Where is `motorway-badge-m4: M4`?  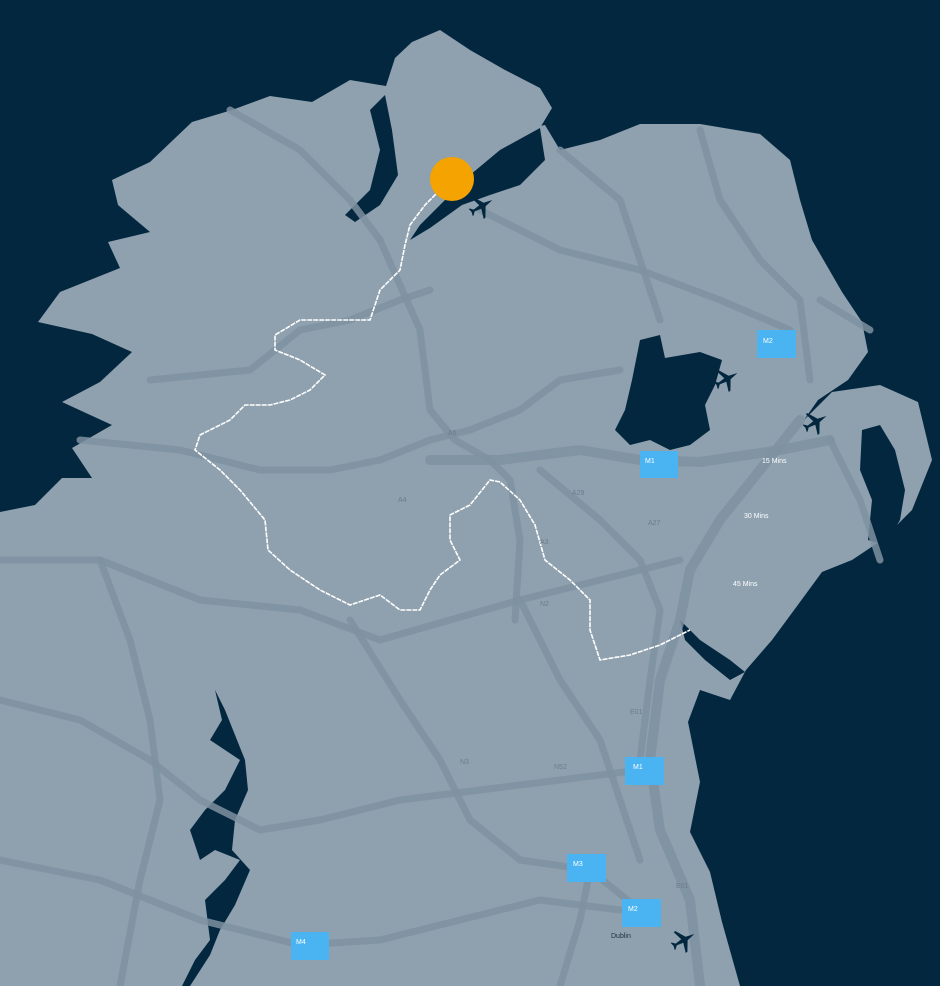
motorway-badge-m4: M4 is located at coordinates (310, 946).